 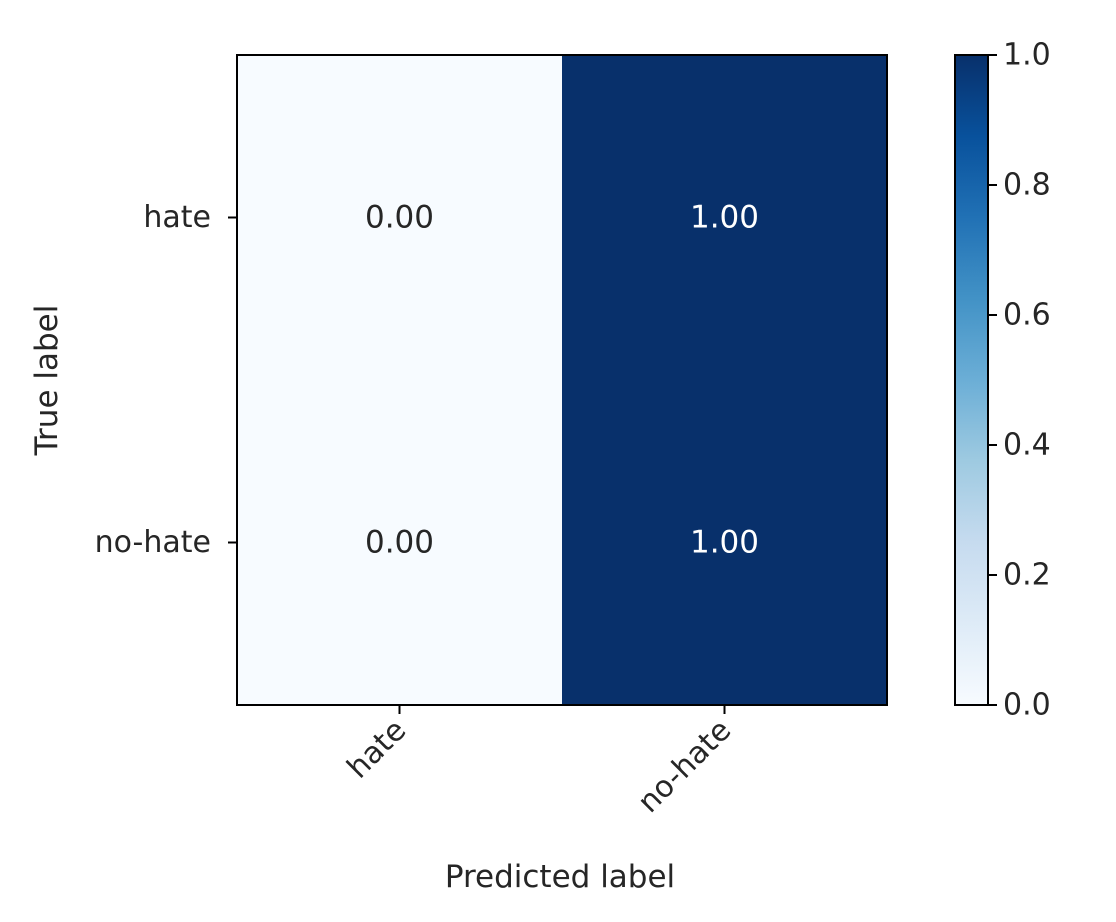 What do you see at coordinates (1027, 445) in the screenshot?
I see `colorbar-tick-label: 0.4` at bounding box center [1027, 445].